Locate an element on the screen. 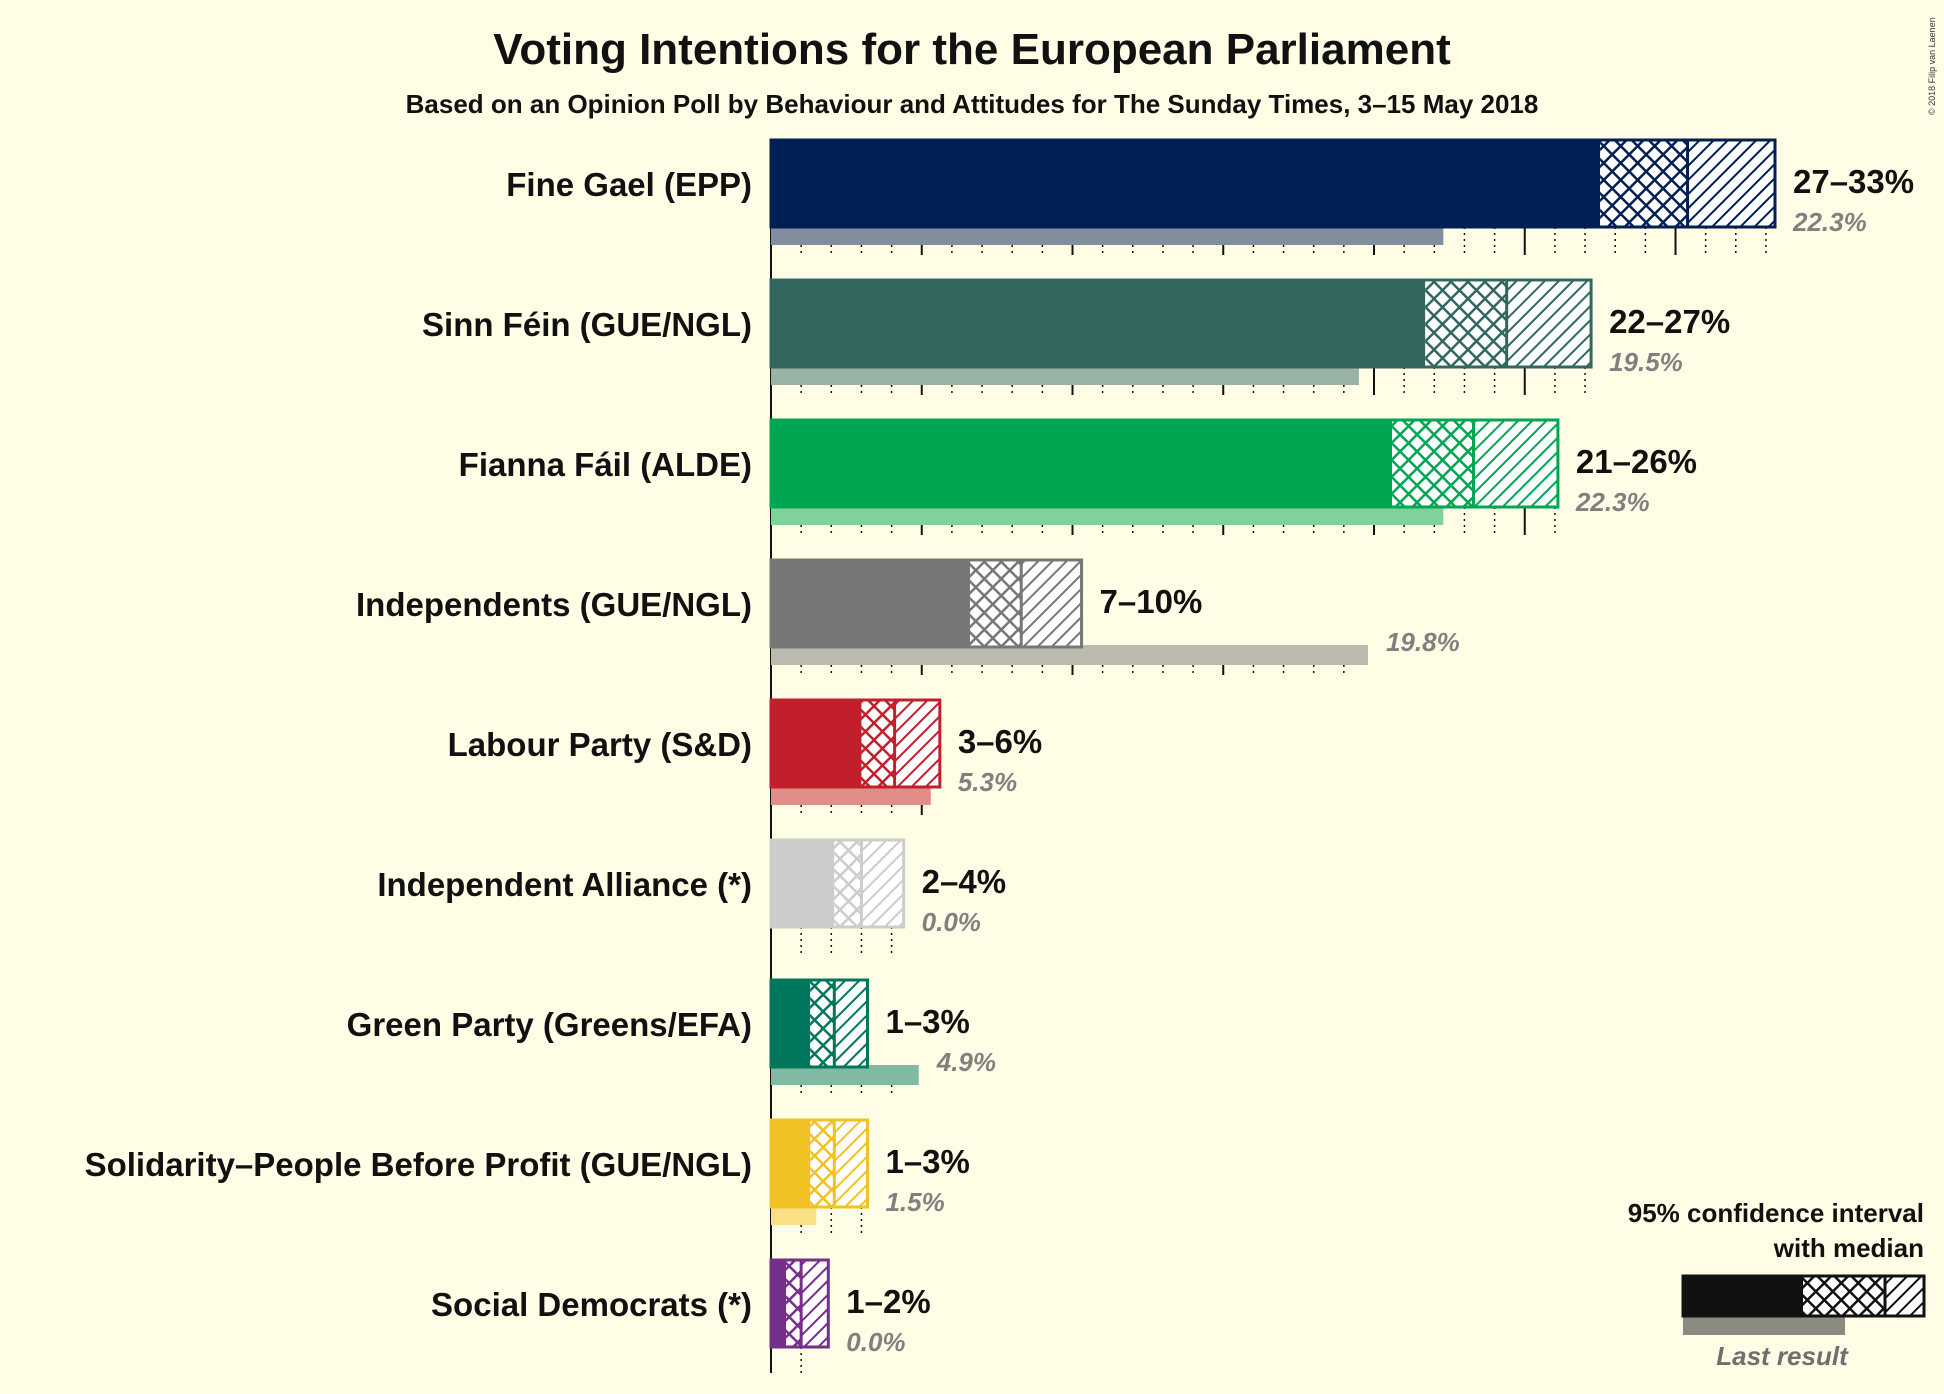  legend-last-result-label: Last result is located at coordinates (1782, 1356).